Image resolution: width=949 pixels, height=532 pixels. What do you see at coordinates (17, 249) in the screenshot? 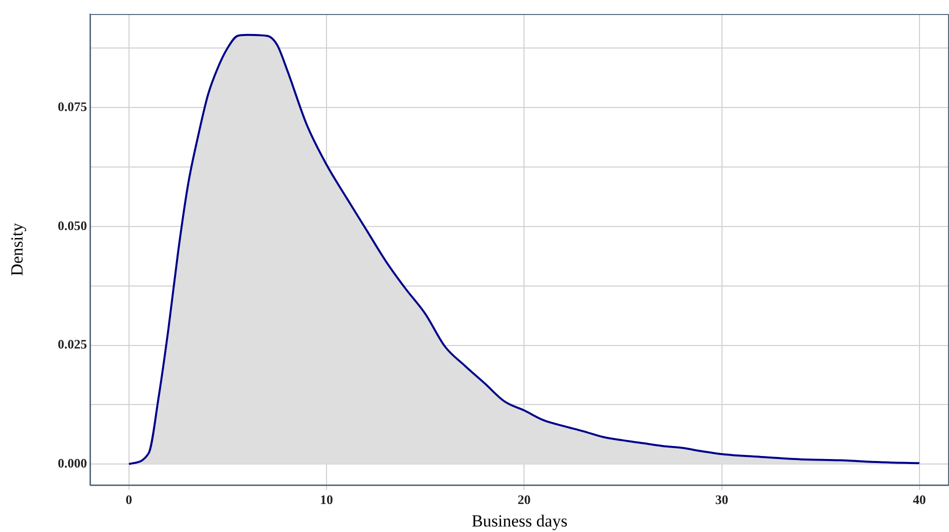
I see `y-axis-title: Density` at bounding box center [17, 249].